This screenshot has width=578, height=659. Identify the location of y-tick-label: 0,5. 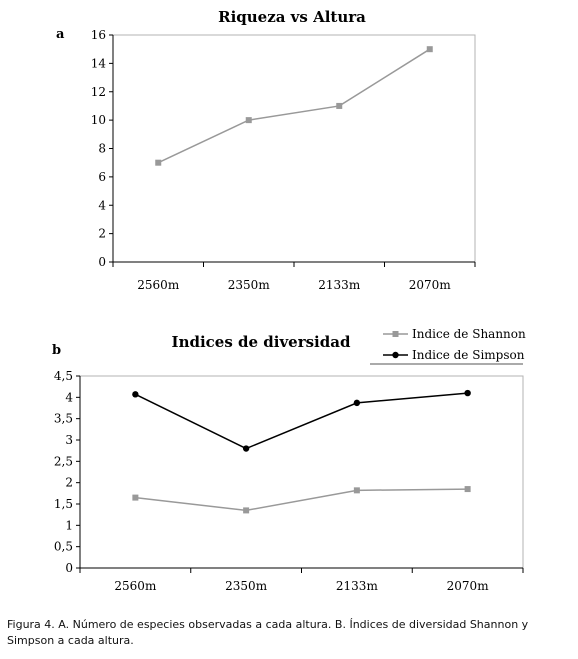
(63, 547).